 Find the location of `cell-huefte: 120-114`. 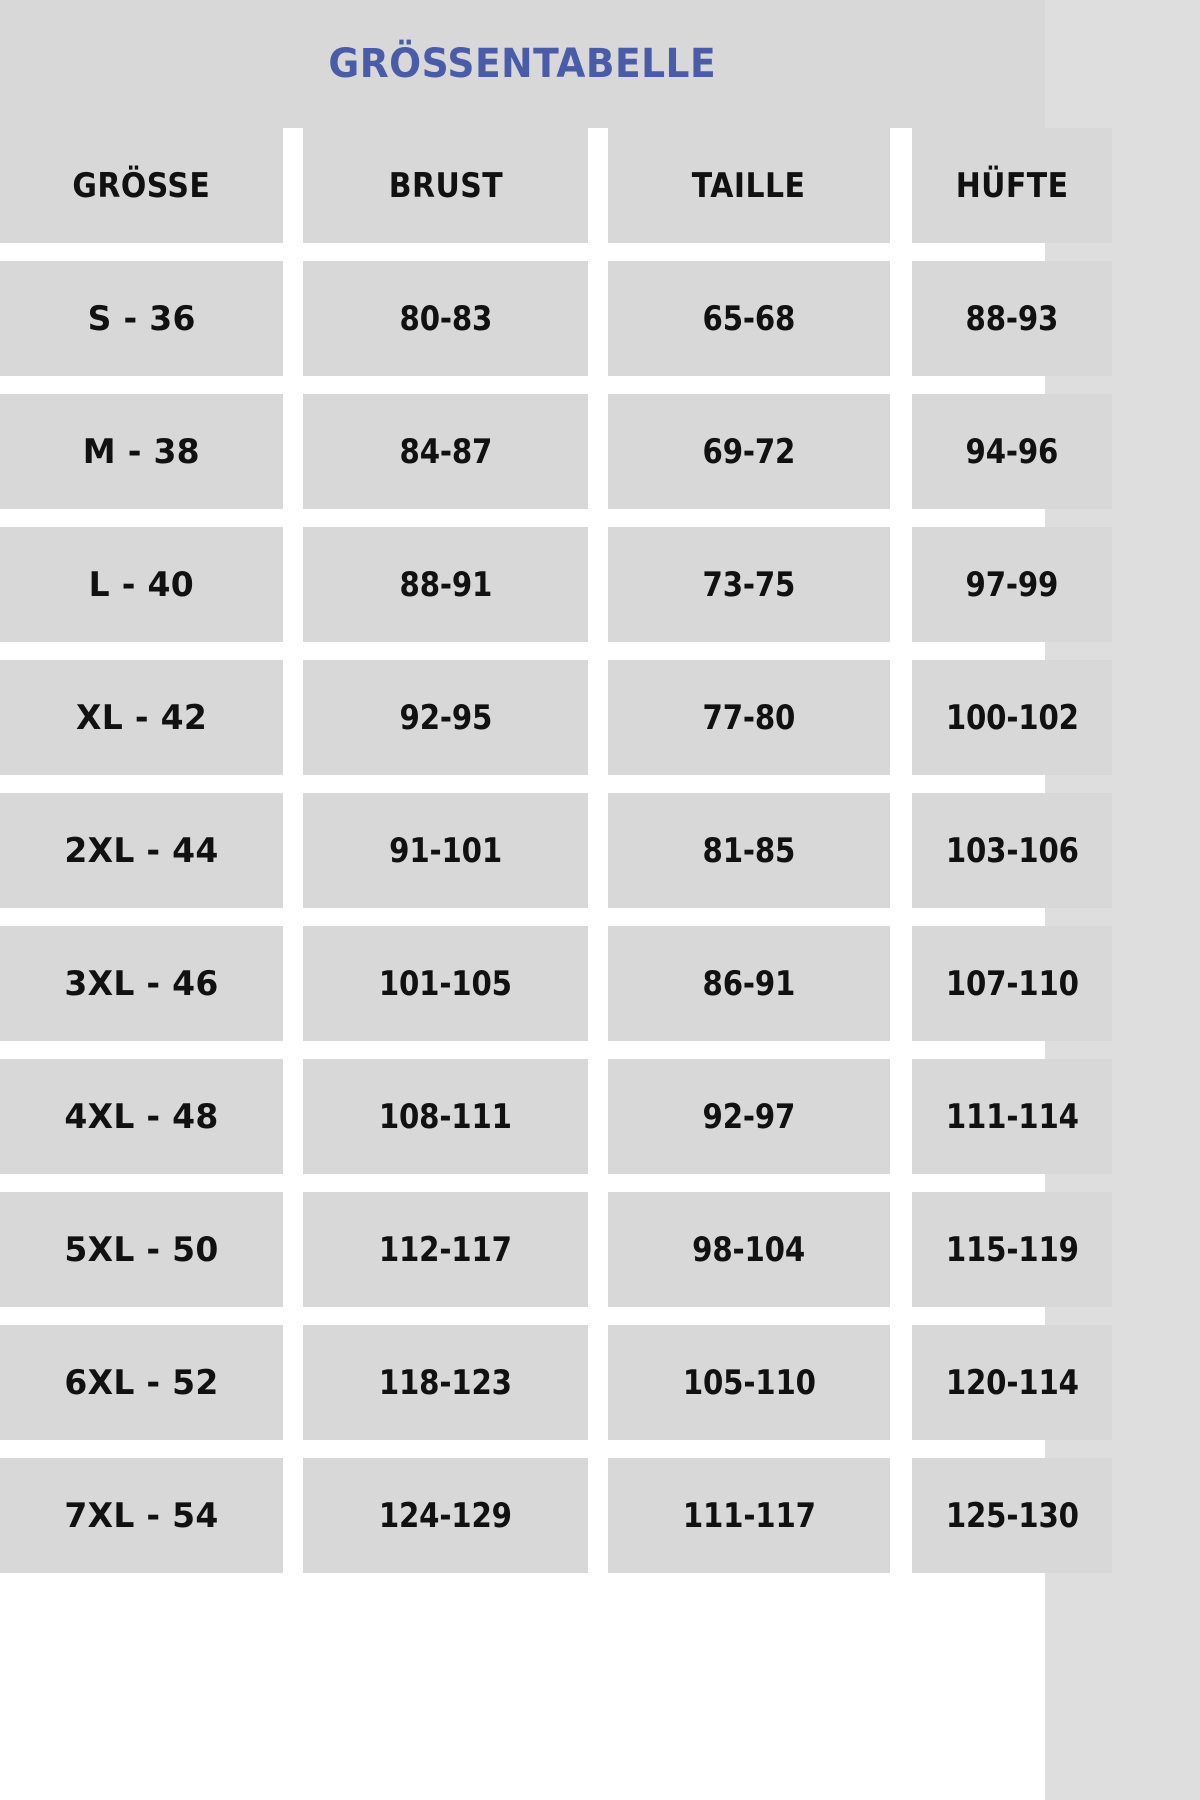

cell-huefte: 120-114 is located at coordinates (1012, 1382).